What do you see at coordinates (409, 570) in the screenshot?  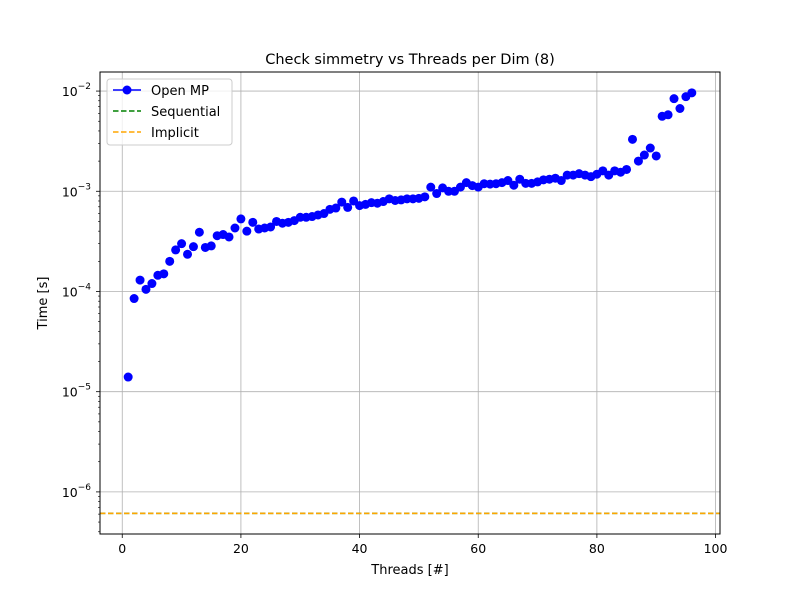 I see `x-axis-label: Threads [#]` at bounding box center [409, 570].